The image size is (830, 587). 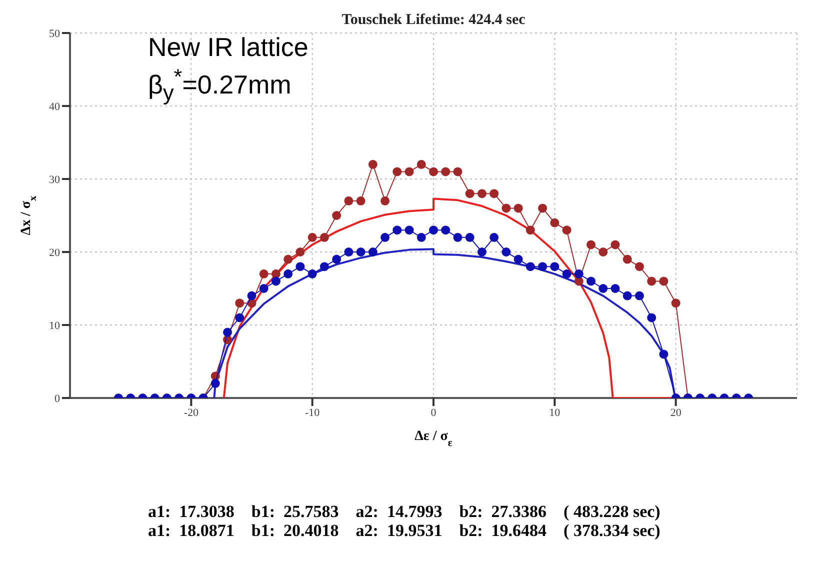 What do you see at coordinates (228, 47) in the screenshot?
I see `annotation: New IR lattice` at bounding box center [228, 47].